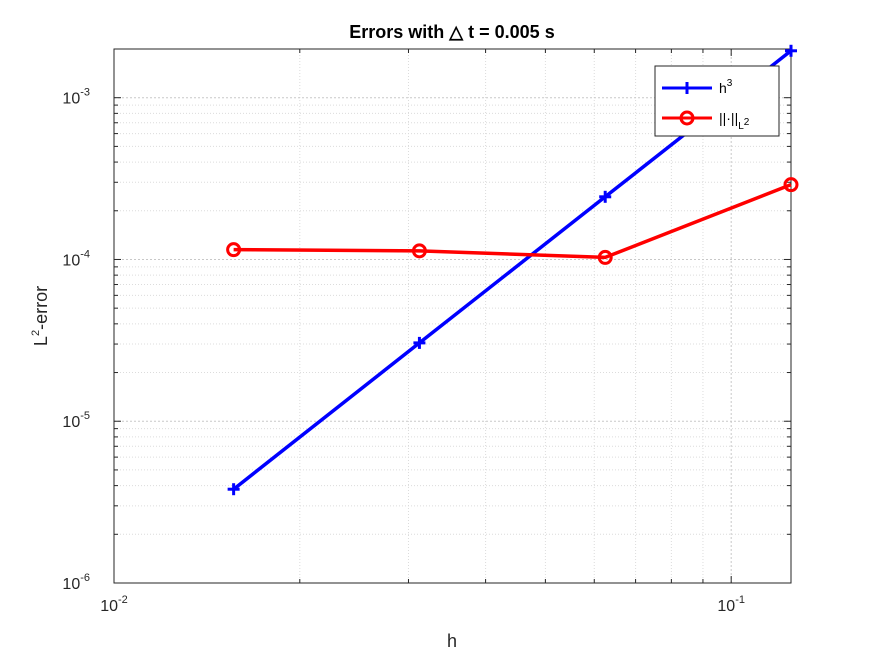 This screenshot has width=875, height=656. I want to click on y-tick-label: 10⁻³, so click(76, 97).